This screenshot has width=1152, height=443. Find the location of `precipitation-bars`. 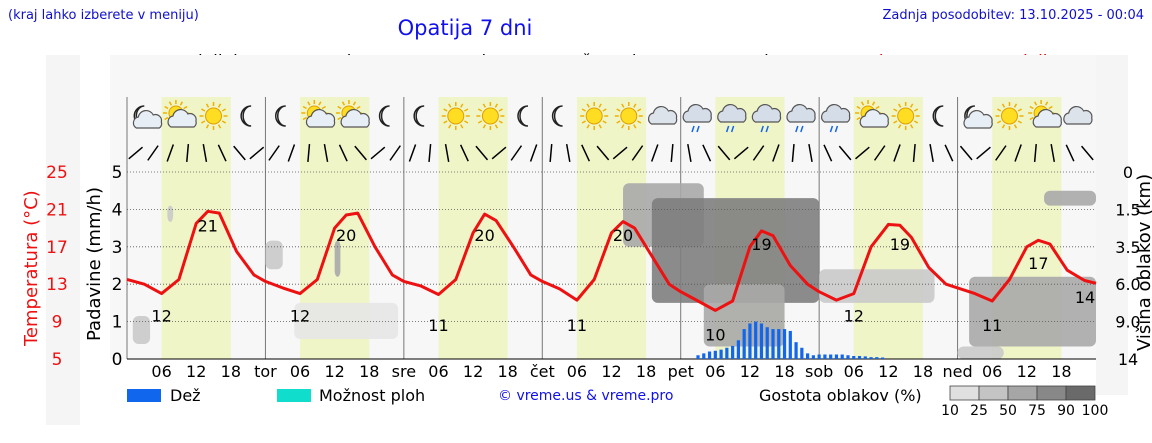

precipitation-bars is located at coordinates (790, 340).